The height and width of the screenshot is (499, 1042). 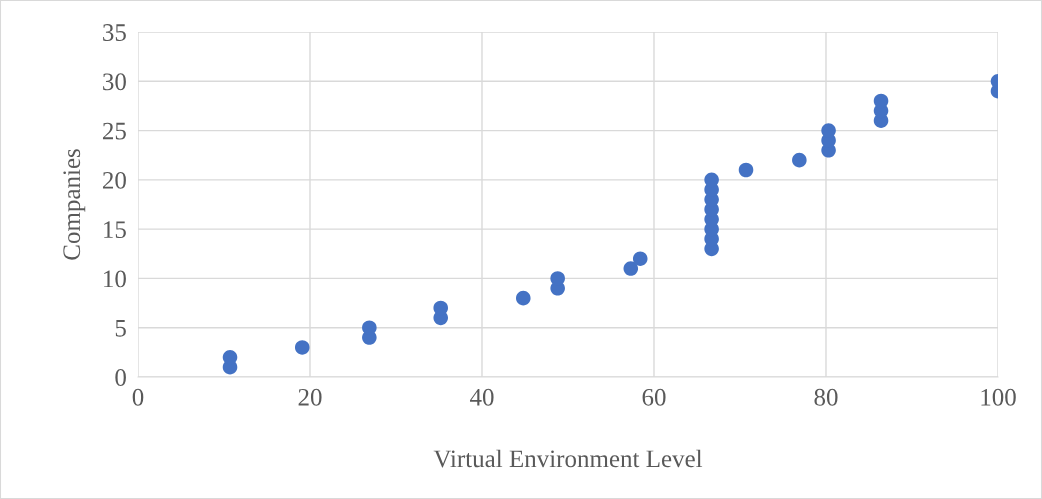 I want to click on y-tick-label: 35, so click(x=114, y=32).